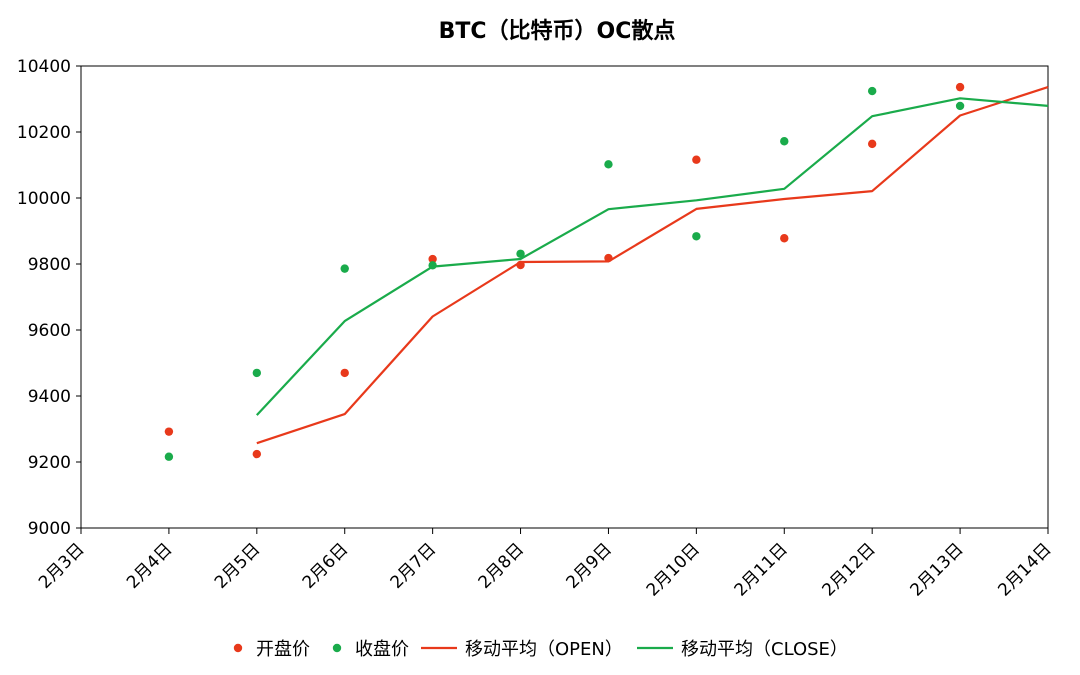 The image size is (1080, 675). What do you see at coordinates (544, 649) in the screenshot?
I see `legend-label: 移动平均（OPEN）` at bounding box center [544, 649].